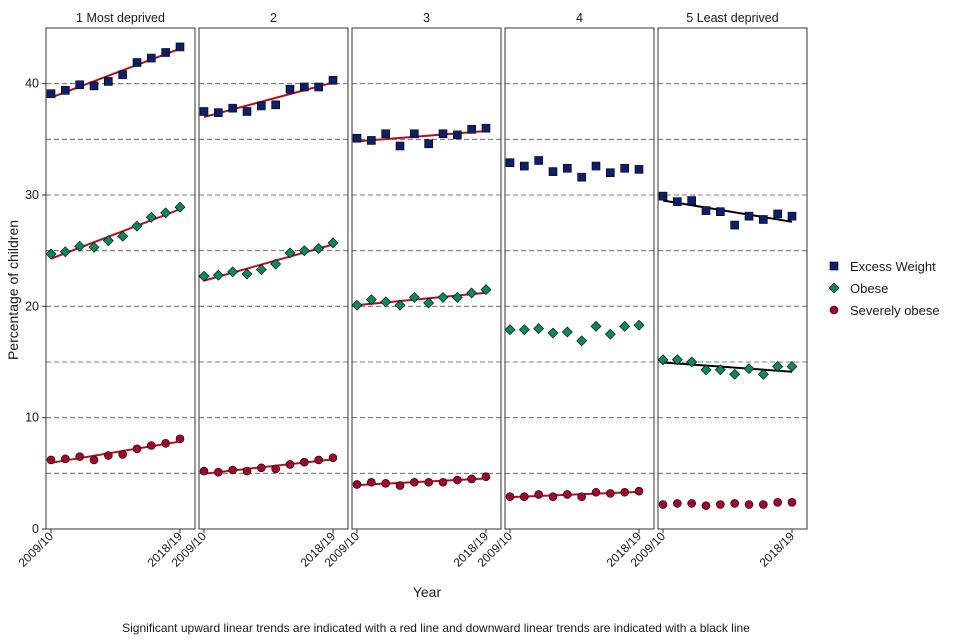 The width and height of the screenshot is (960, 640). I want to click on panel-title: 3, so click(426, 18).